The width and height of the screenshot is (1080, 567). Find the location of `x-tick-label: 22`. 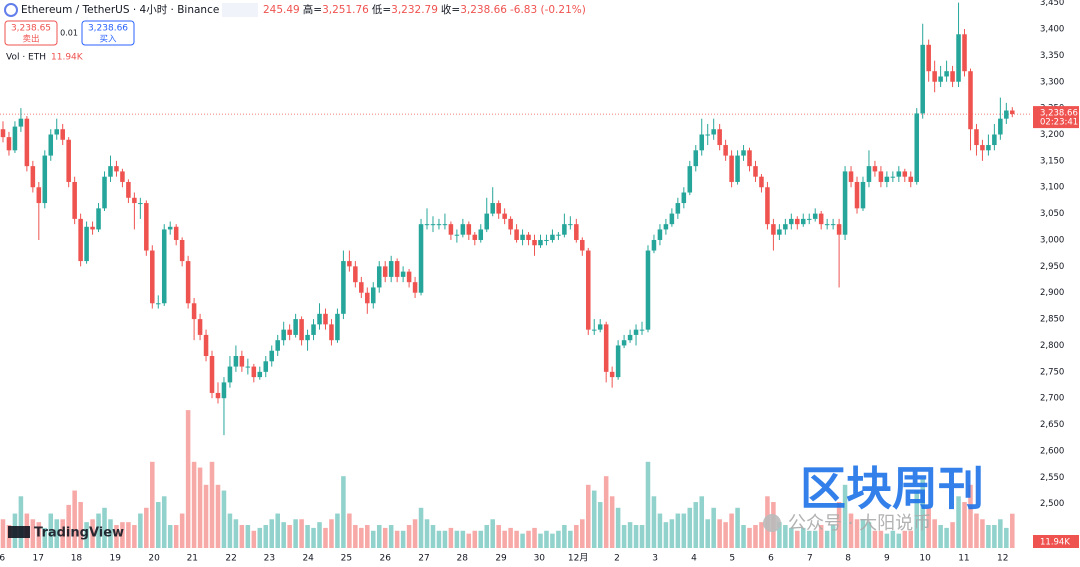

x-tick-label: 22 is located at coordinates (230, 559).